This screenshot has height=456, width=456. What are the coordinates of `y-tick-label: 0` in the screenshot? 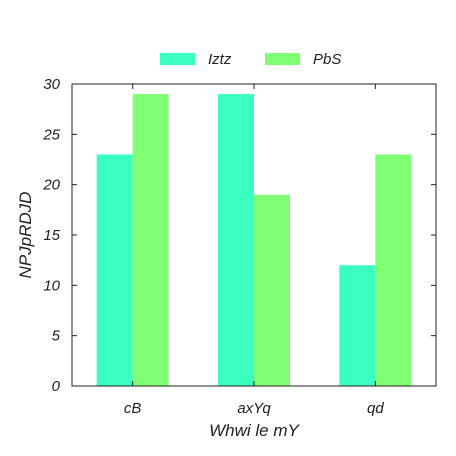 It's located at (56, 386).